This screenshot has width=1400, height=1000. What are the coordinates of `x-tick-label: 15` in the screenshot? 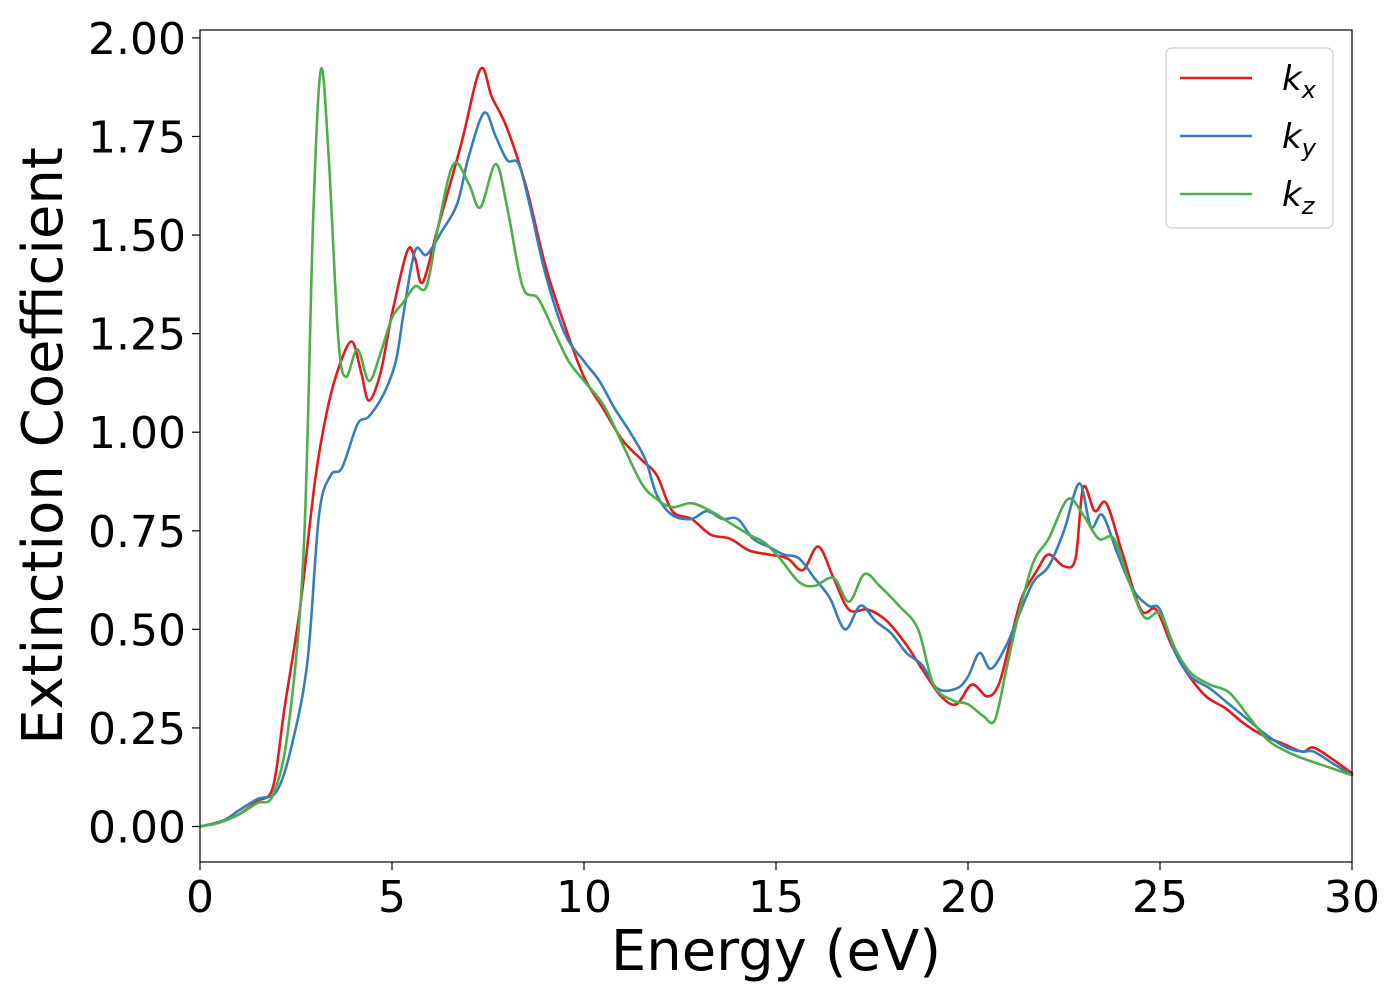 It's located at (776, 897).